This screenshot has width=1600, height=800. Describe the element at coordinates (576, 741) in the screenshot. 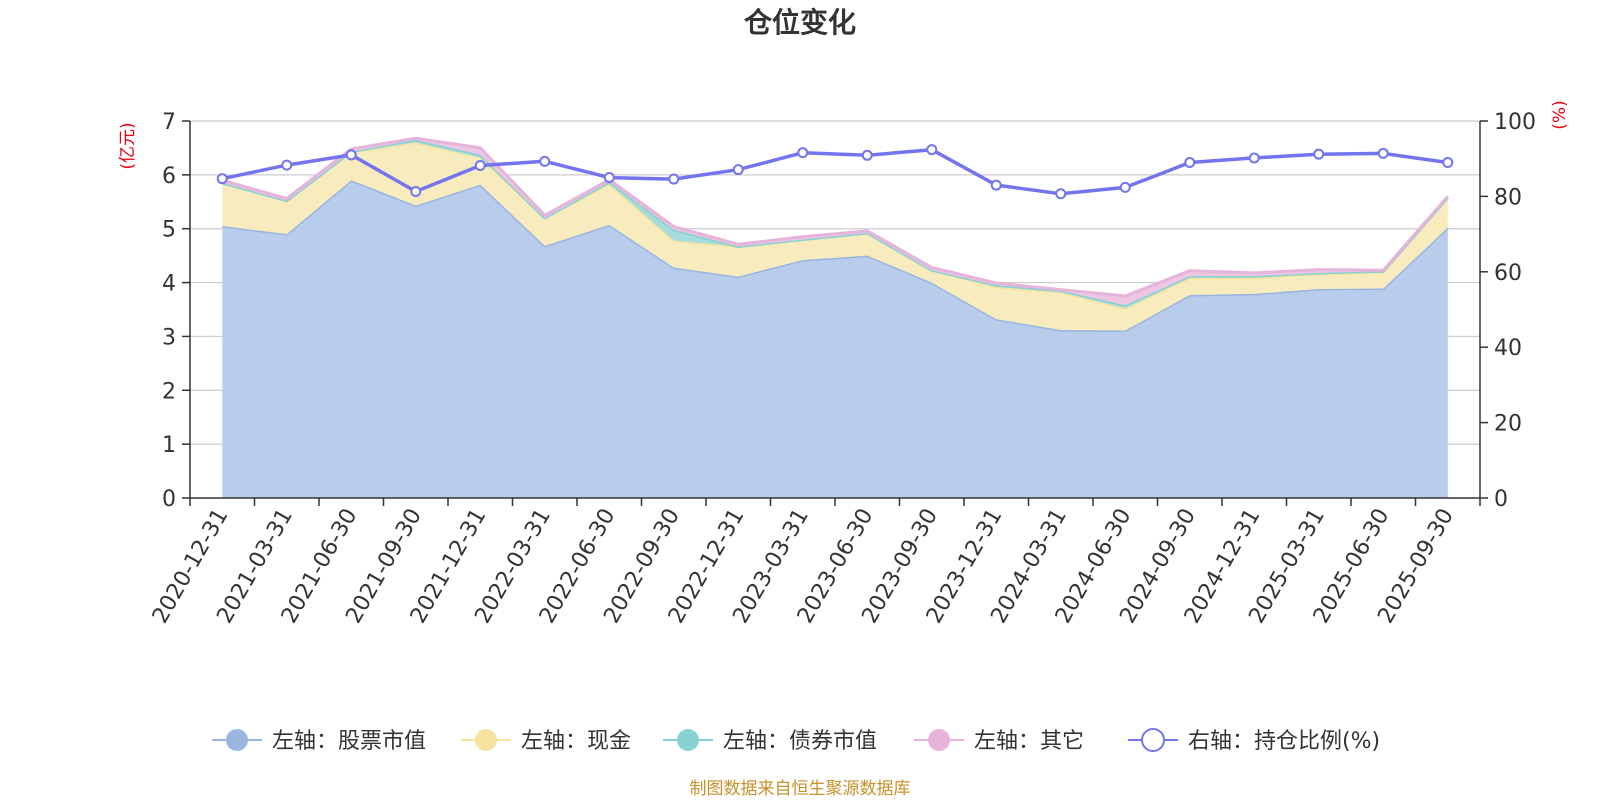

I see `legend-label: 左轴：现金` at that location.